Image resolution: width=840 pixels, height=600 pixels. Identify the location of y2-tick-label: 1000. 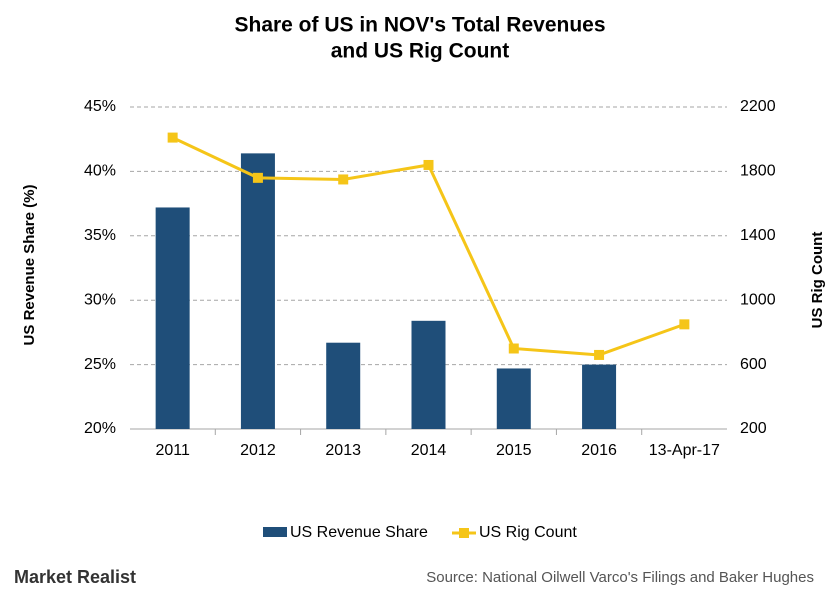
(758, 299).